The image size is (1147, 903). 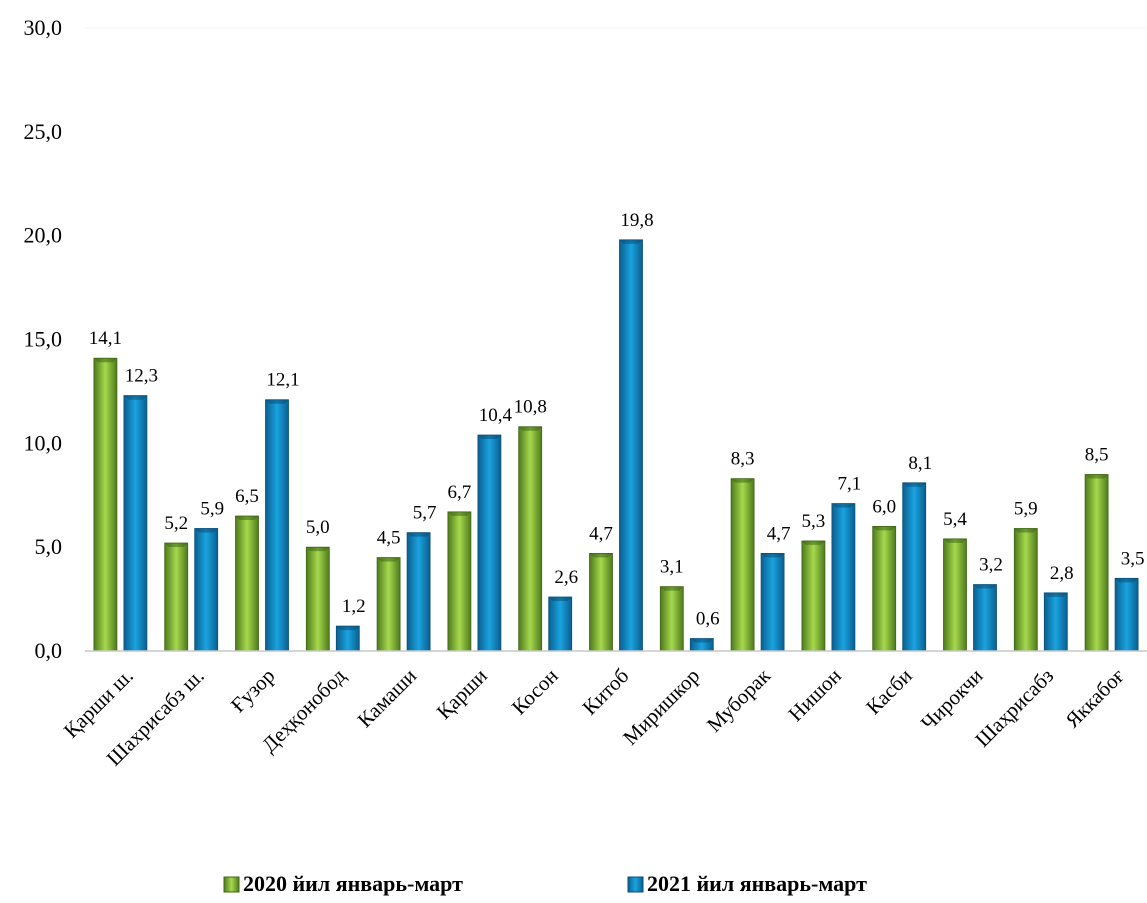 I want to click on data-label: 12,1, so click(x=282, y=380).